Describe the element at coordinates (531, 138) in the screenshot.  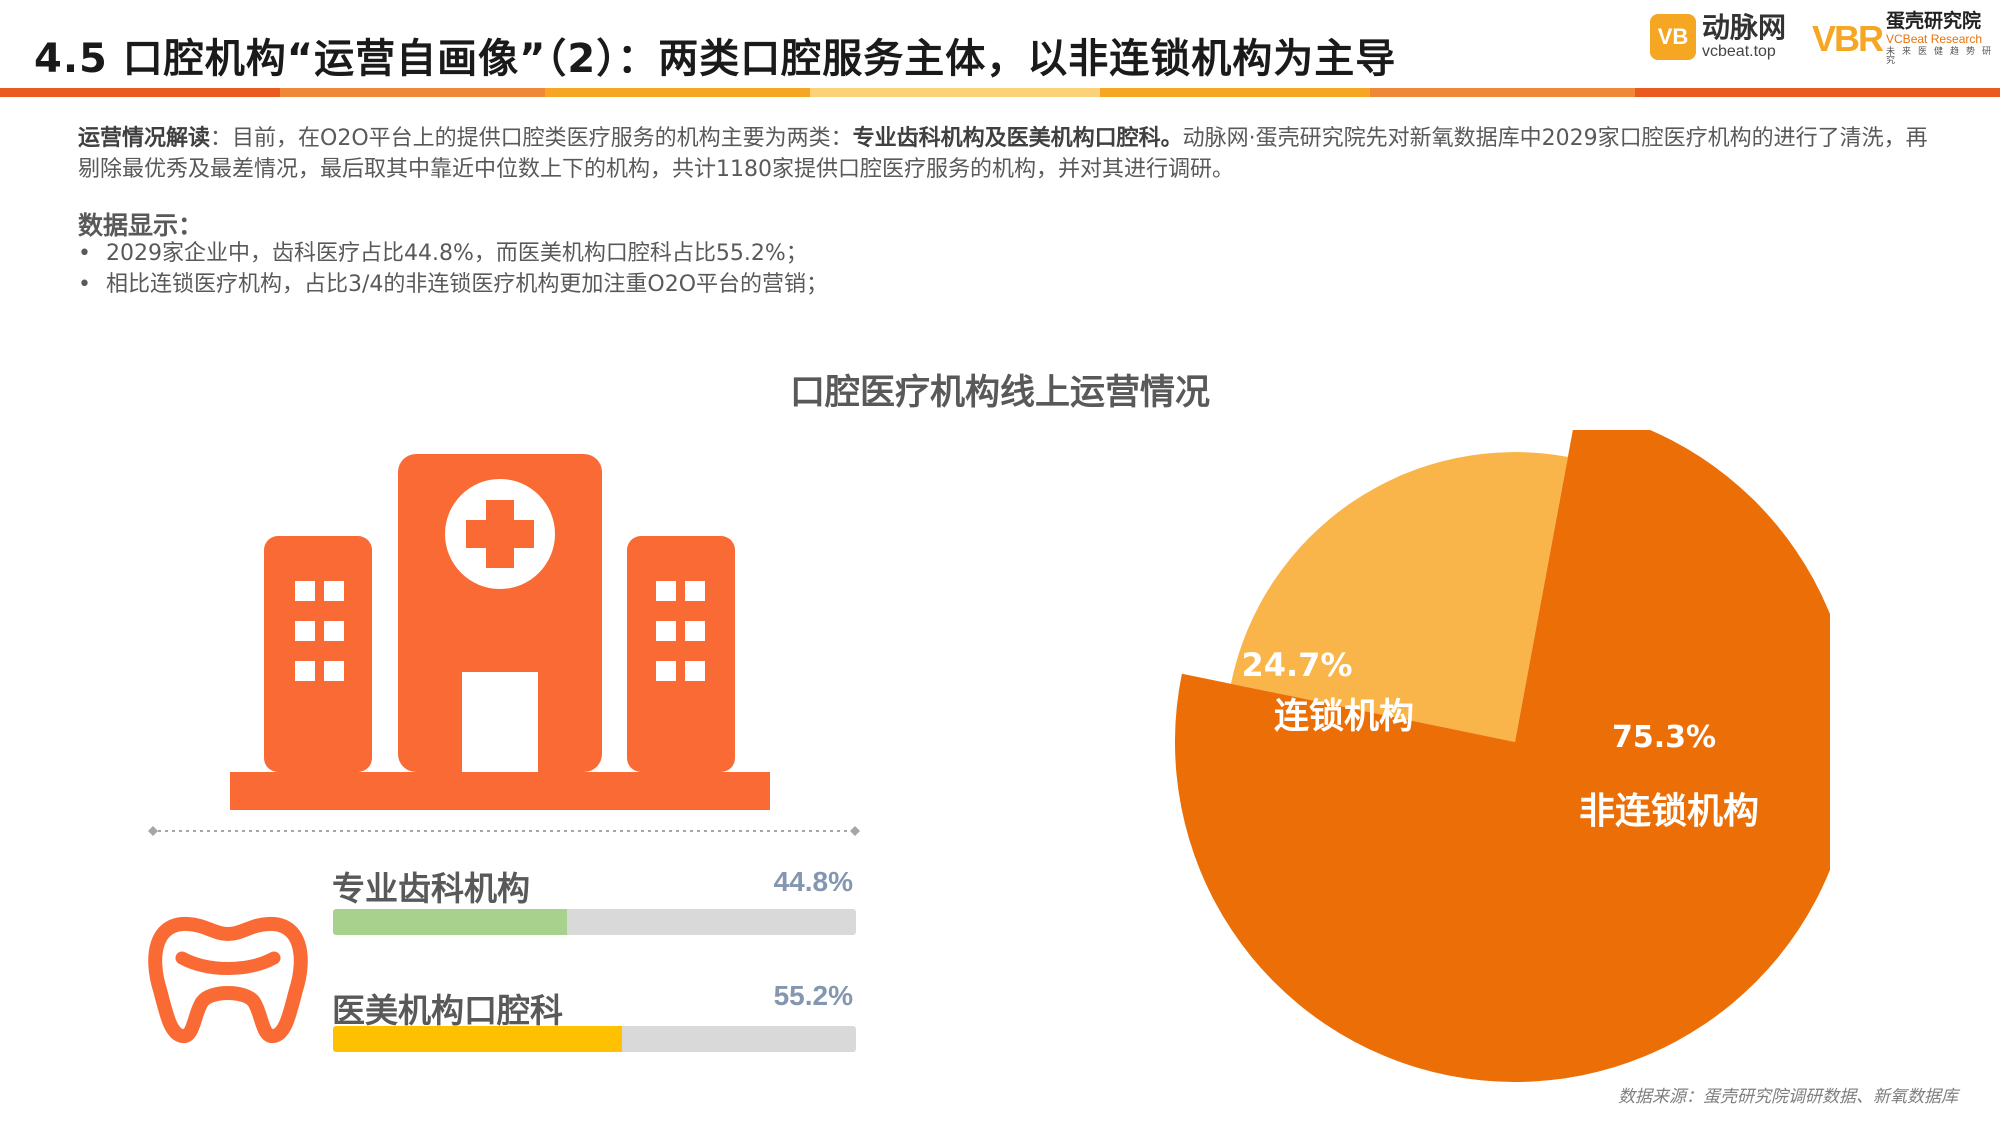
I see `intro-text-a: ：目前，在O2O平台上的提供口腔类医疗服务的机构主要为两类：` at that location.